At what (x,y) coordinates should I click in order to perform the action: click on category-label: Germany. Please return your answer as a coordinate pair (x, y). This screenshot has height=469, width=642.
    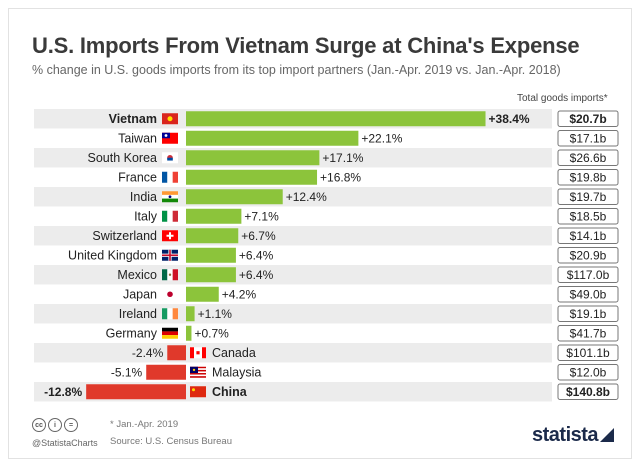
    Looking at the image, I should click on (132, 333).